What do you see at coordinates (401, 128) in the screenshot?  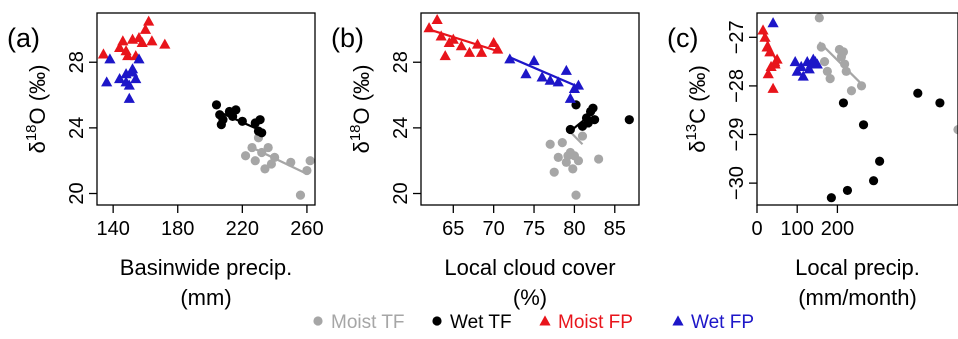 I see `y-tick-label-b: 24` at bounding box center [401, 128].